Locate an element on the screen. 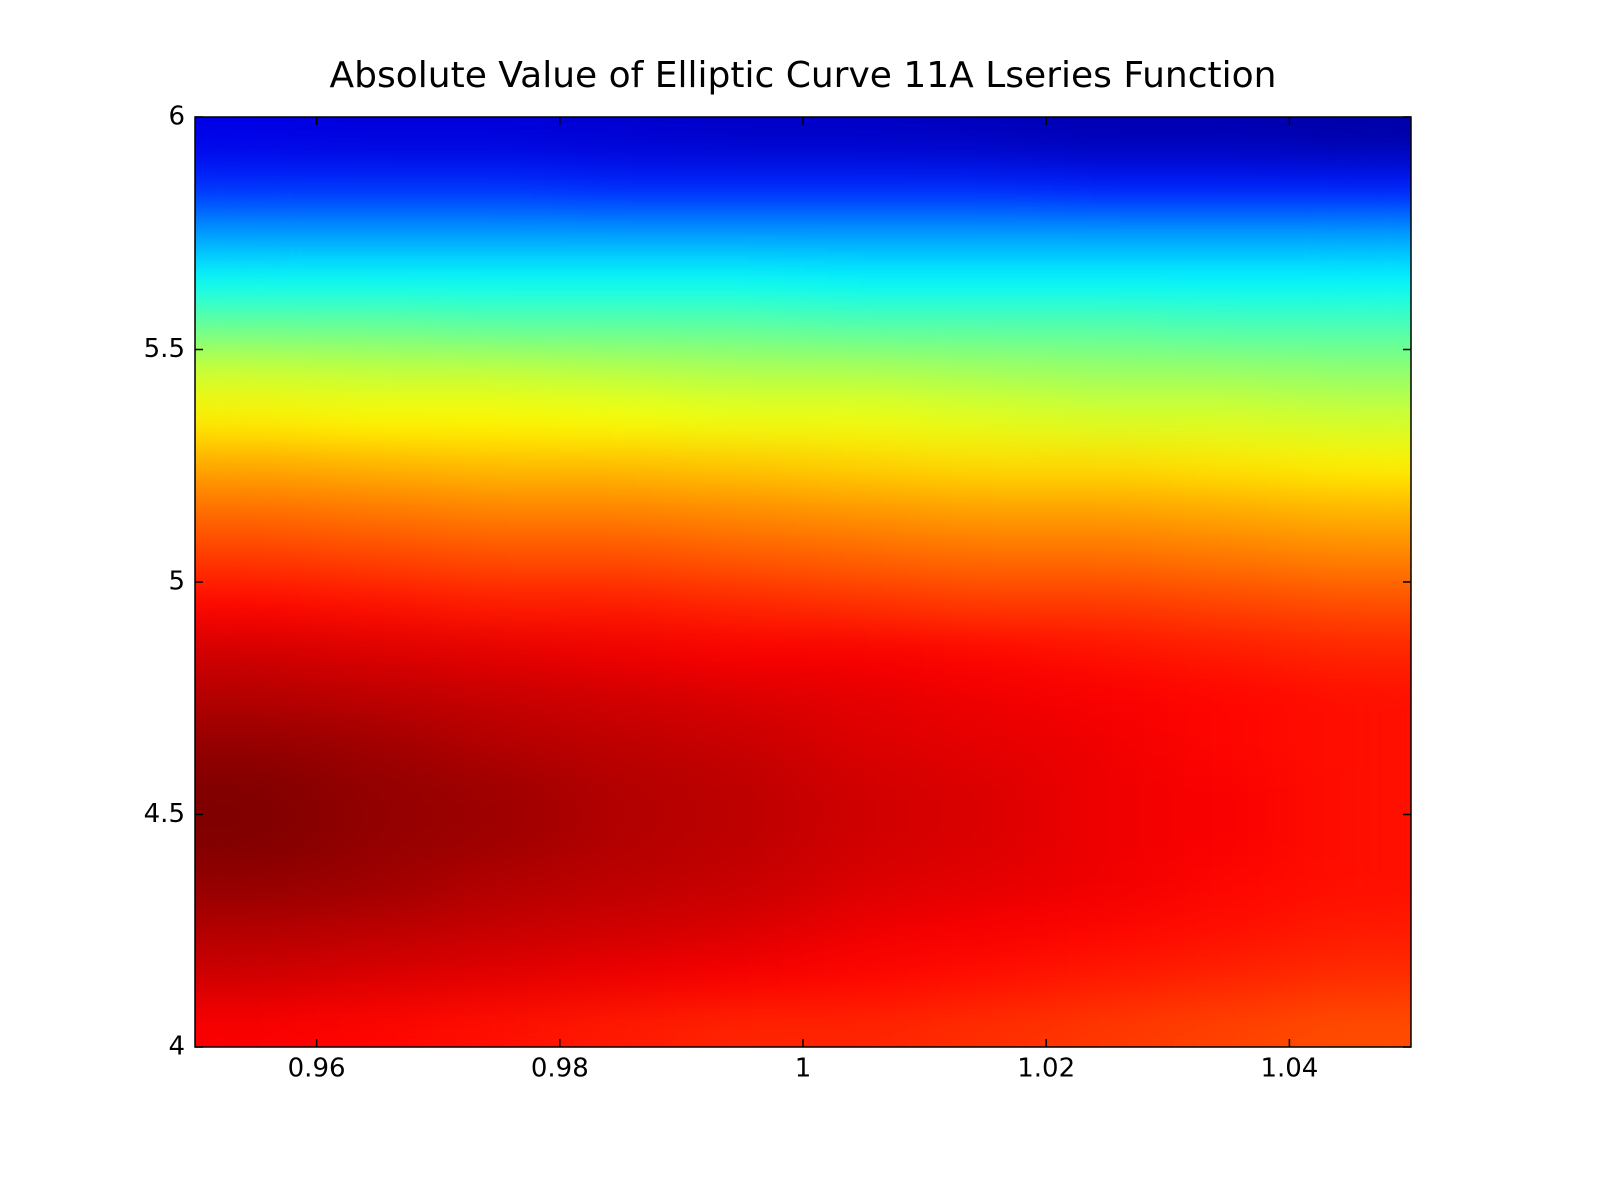 The height and width of the screenshot is (1200, 1600). y-tick-label: 5.5 is located at coordinates (164, 349).